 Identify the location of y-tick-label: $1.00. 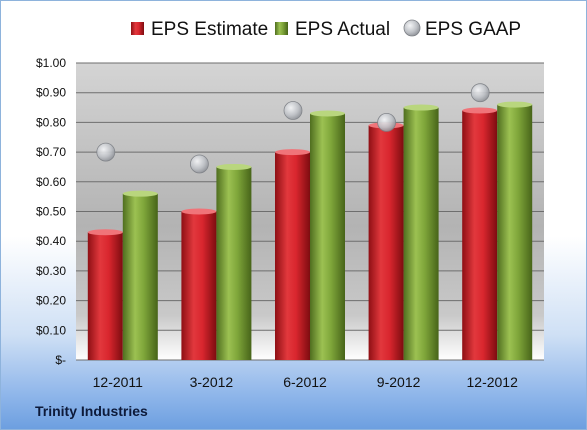
(51, 63).